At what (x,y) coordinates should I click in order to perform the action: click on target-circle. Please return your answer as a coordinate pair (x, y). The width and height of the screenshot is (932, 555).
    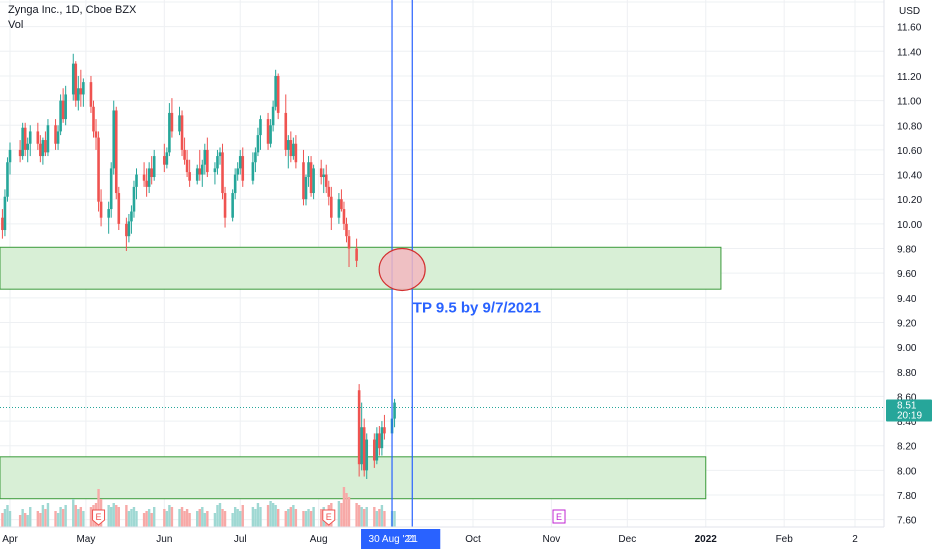
    Looking at the image, I should click on (402, 269).